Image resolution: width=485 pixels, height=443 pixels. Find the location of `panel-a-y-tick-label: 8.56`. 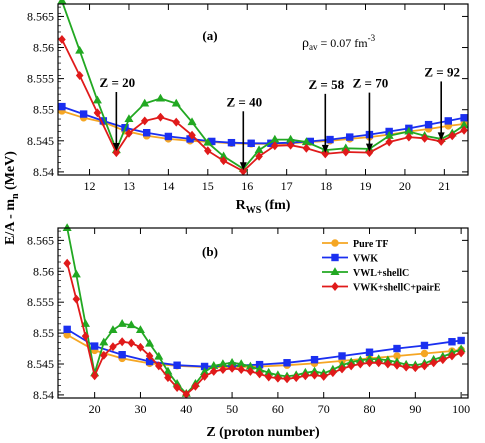

panel-a-y-tick-label: 8.56 is located at coordinates (43, 48).